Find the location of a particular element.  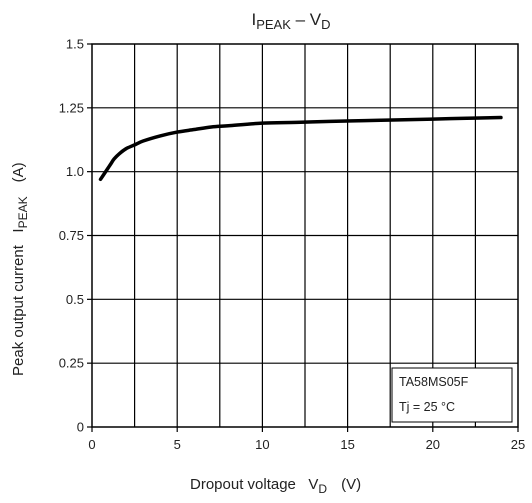

x-tick-label: 15 is located at coordinates (347, 444).